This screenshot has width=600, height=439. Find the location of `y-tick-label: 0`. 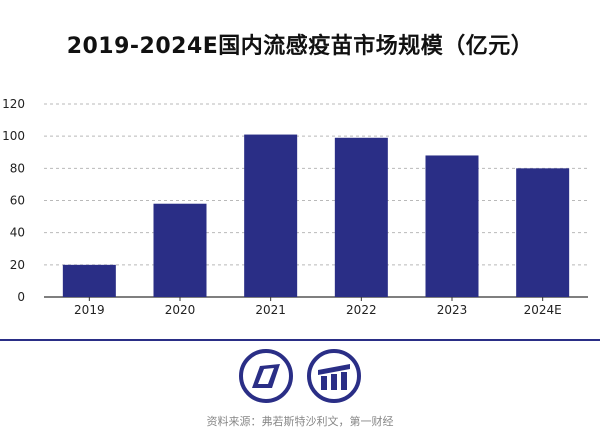

y-tick-label: 0 is located at coordinates (21, 297).